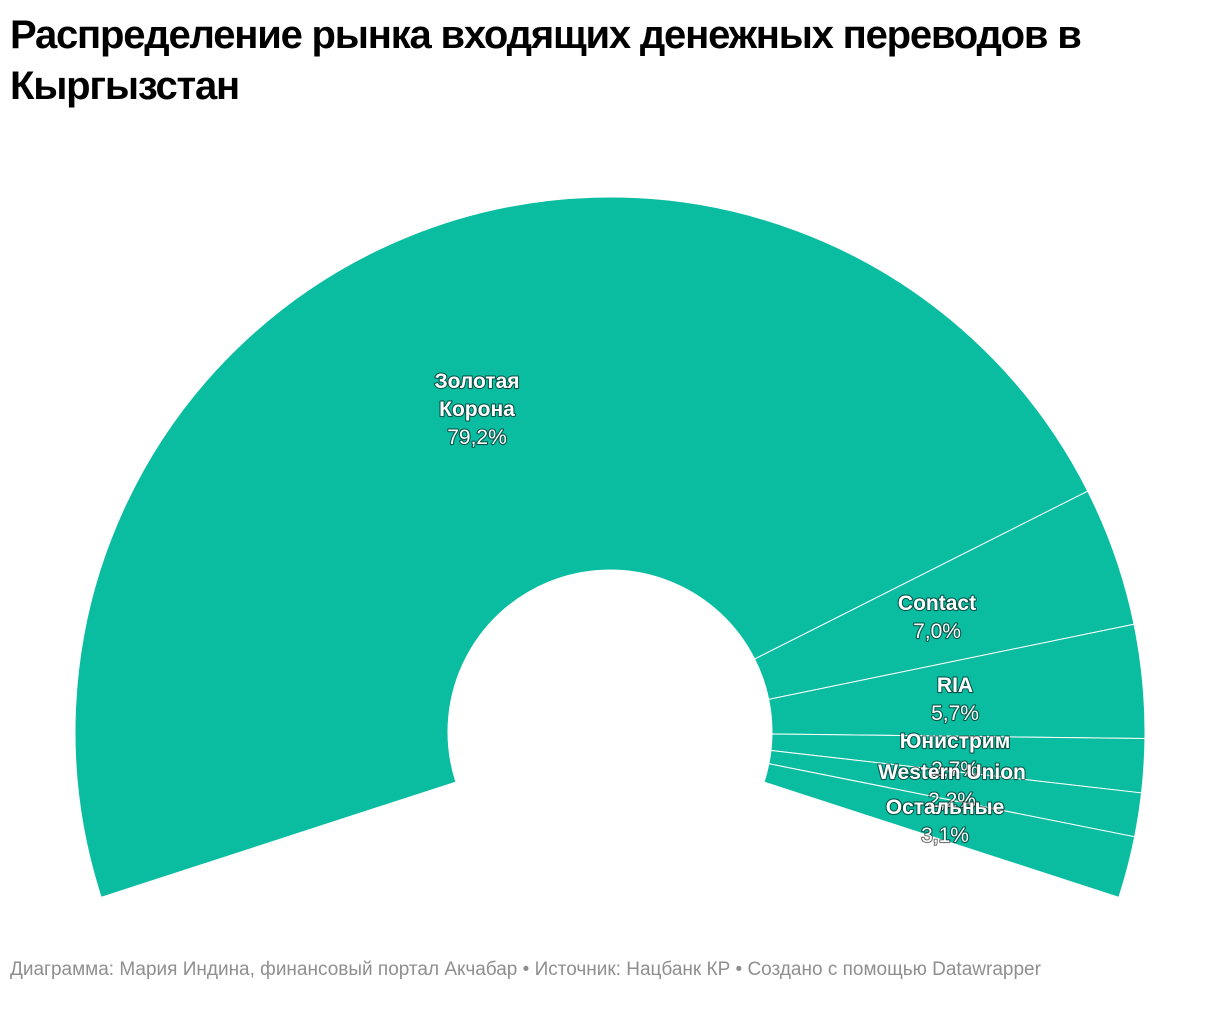  I want to click on slice-value-0: 79,2%, so click(477, 437).